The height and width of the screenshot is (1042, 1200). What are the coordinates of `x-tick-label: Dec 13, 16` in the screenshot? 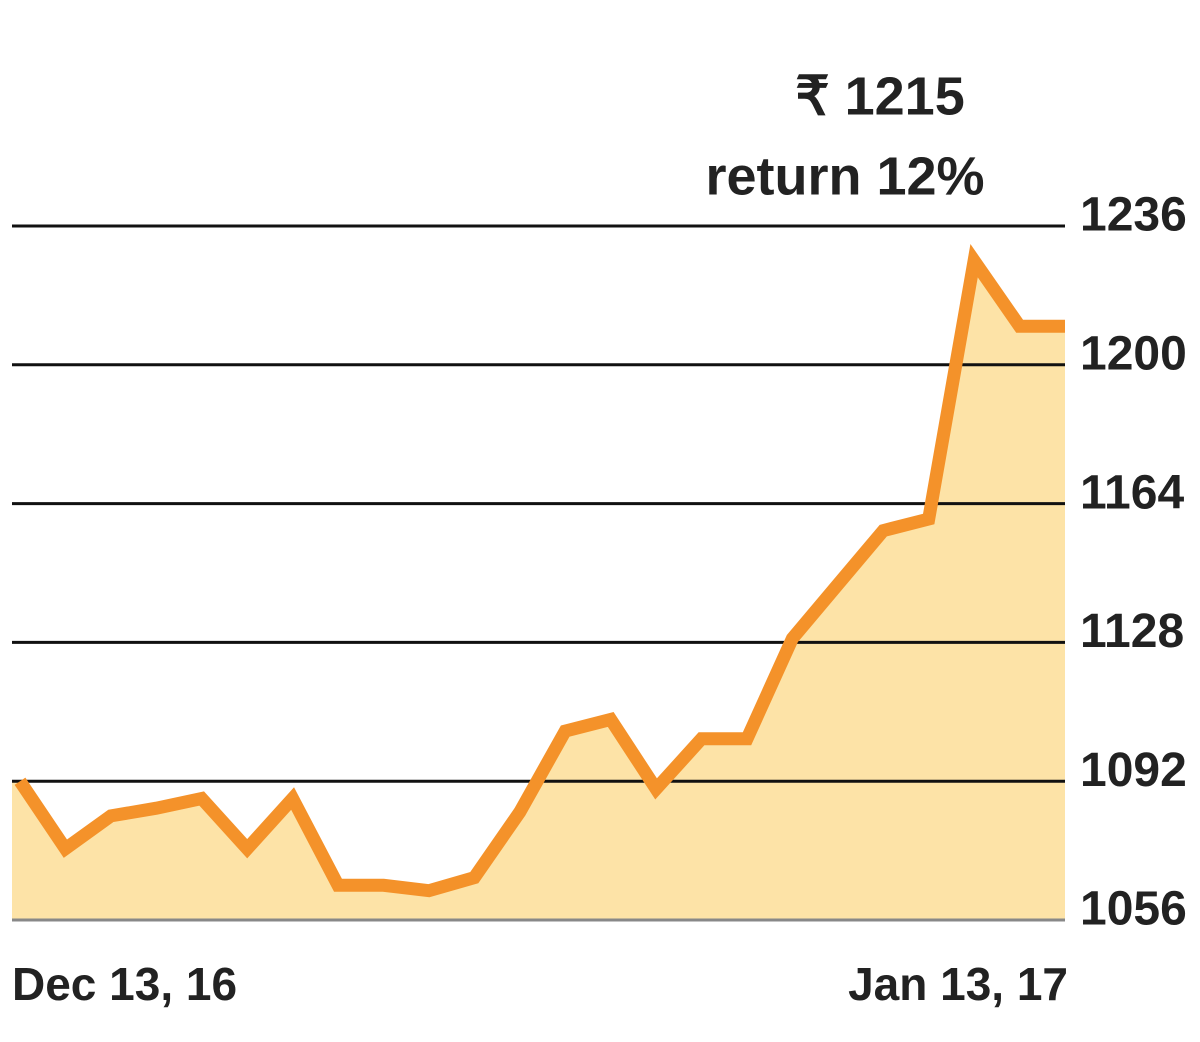 It's located at (124, 984).